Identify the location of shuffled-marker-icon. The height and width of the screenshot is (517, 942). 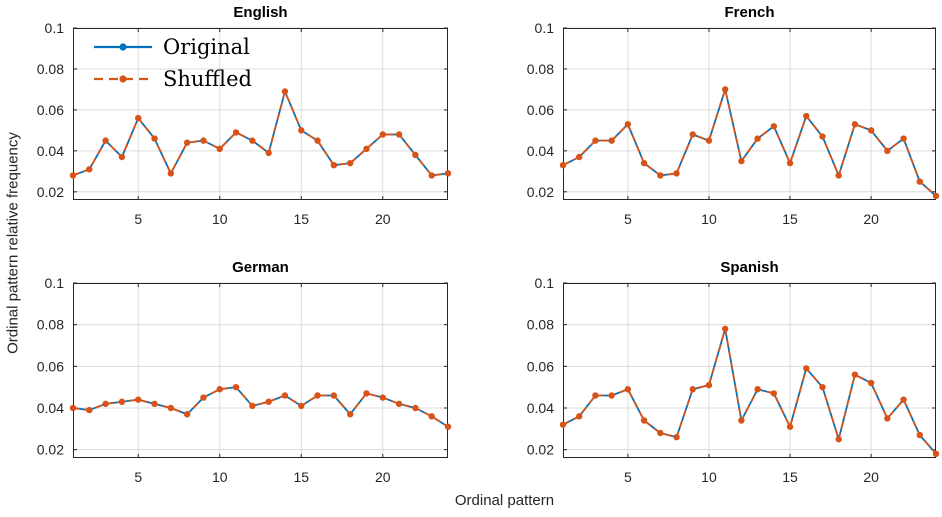
(123, 79).